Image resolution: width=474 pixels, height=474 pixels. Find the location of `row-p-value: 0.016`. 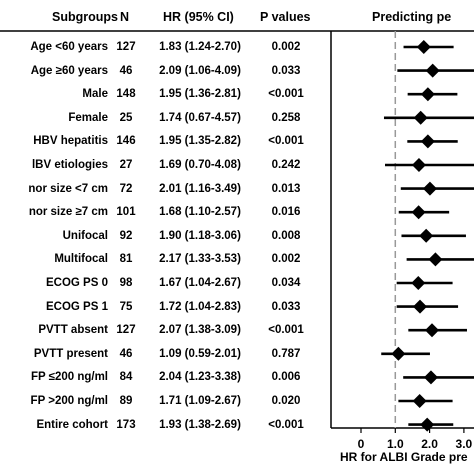

row-p-value: 0.016 is located at coordinates (286, 212).